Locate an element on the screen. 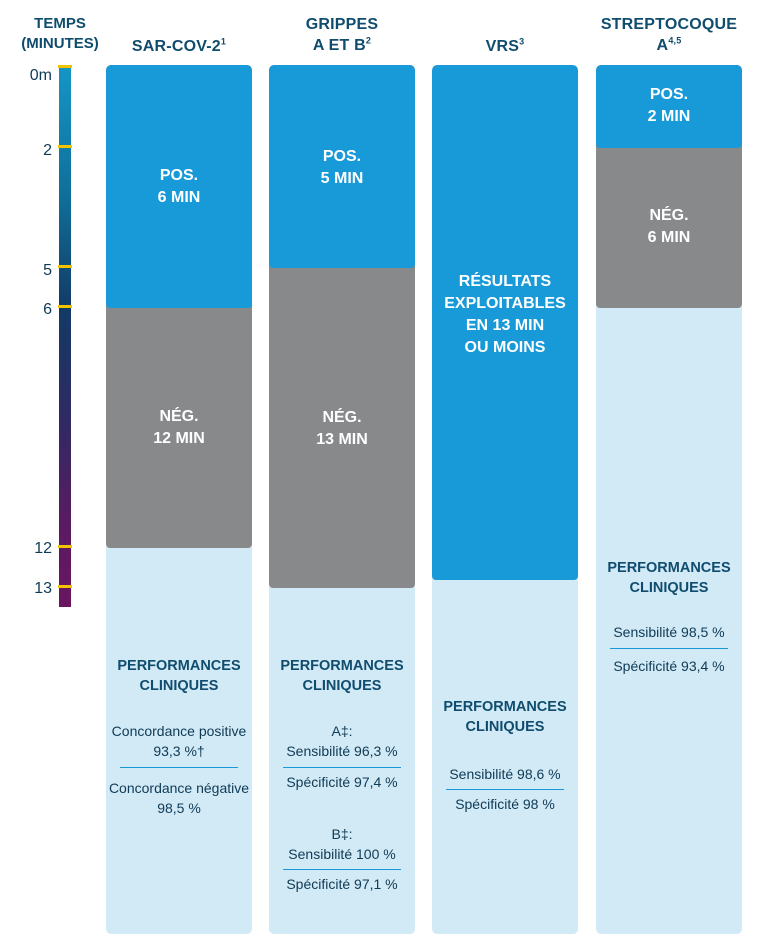 The width and height of the screenshot is (768, 950). column-title-grippes: GRIPPES A ET B2 is located at coordinates (342, 35).